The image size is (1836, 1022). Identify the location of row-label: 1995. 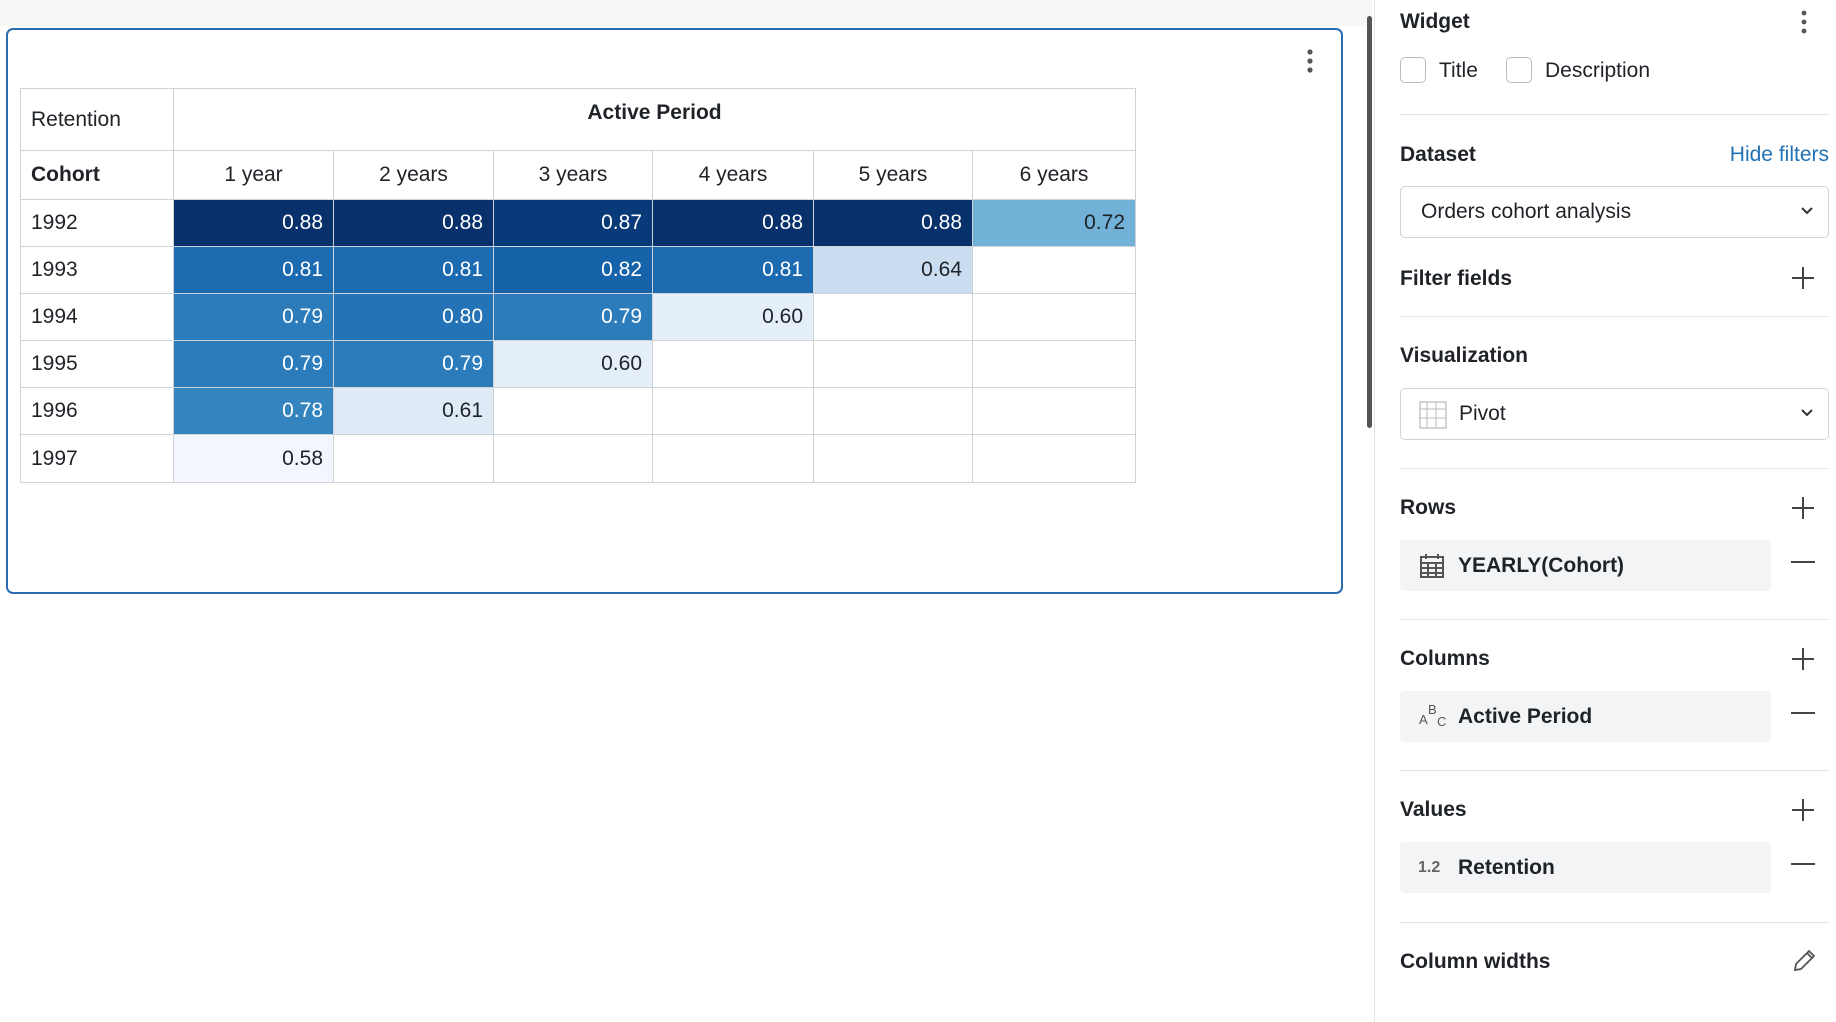
(97, 364).